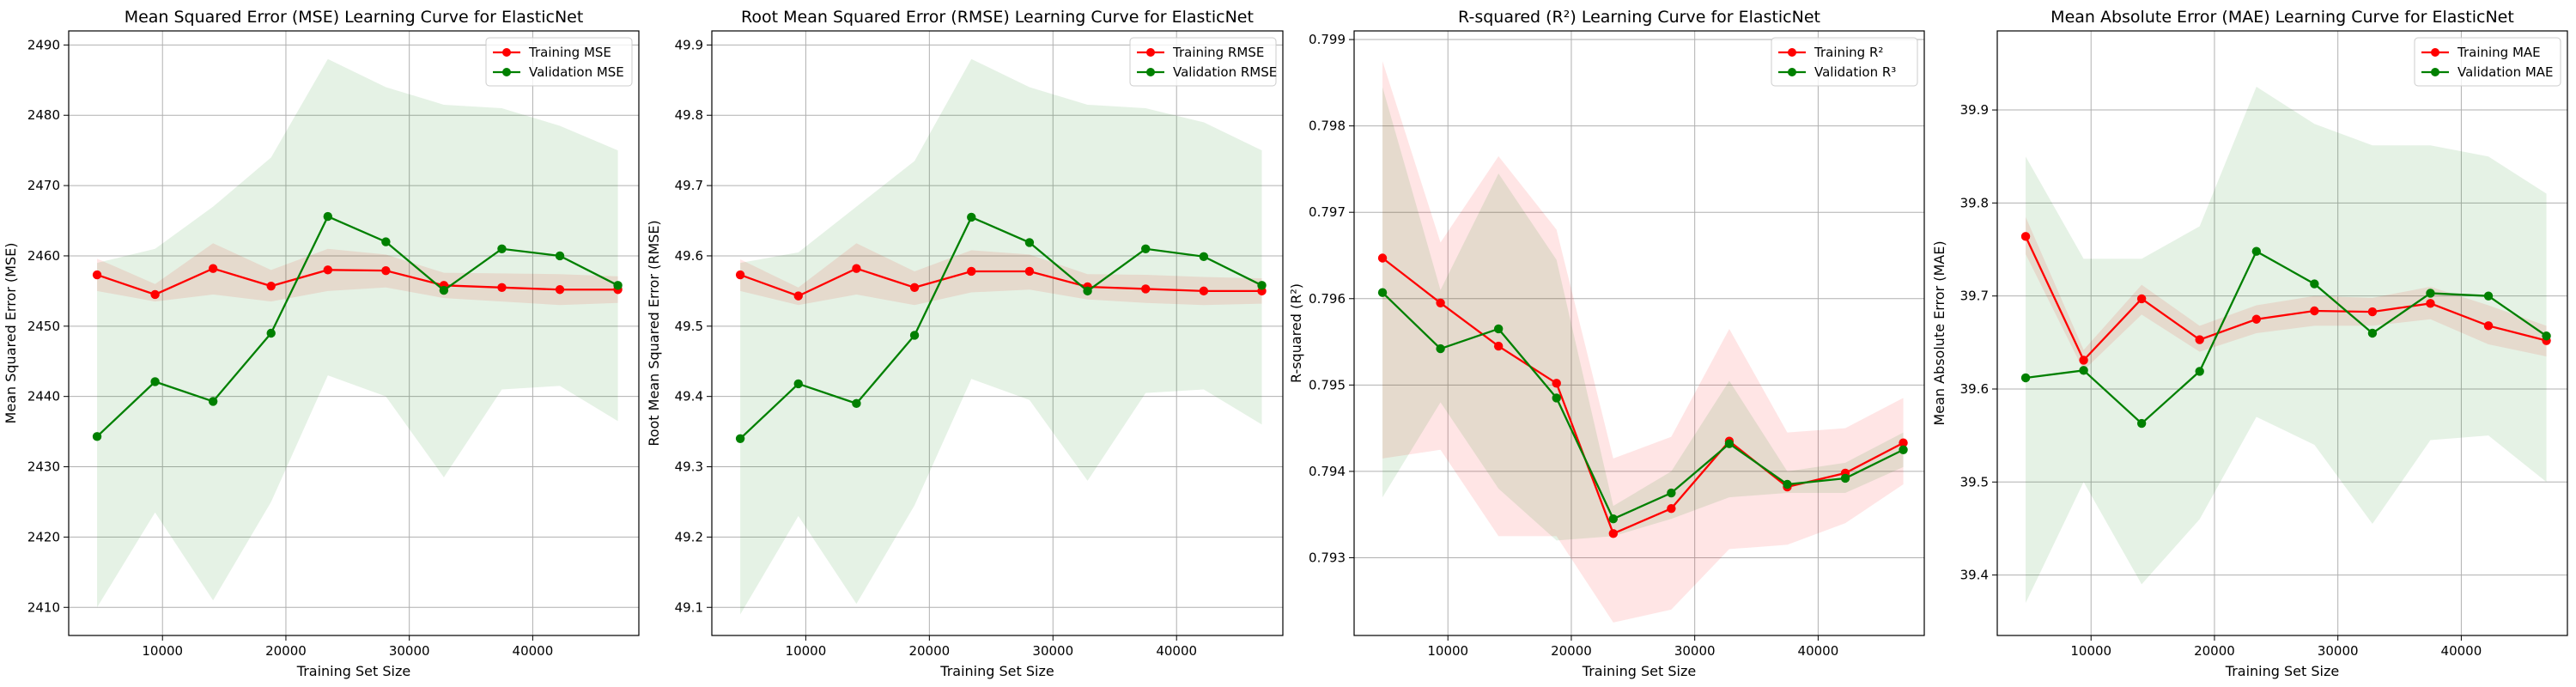 The width and height of the screenshot is (2576, 687). What do you see at coordinates (1975, 202) in the screenshot?
I see `y-tick-label: 39.8` at bounding box center [1975, 202].